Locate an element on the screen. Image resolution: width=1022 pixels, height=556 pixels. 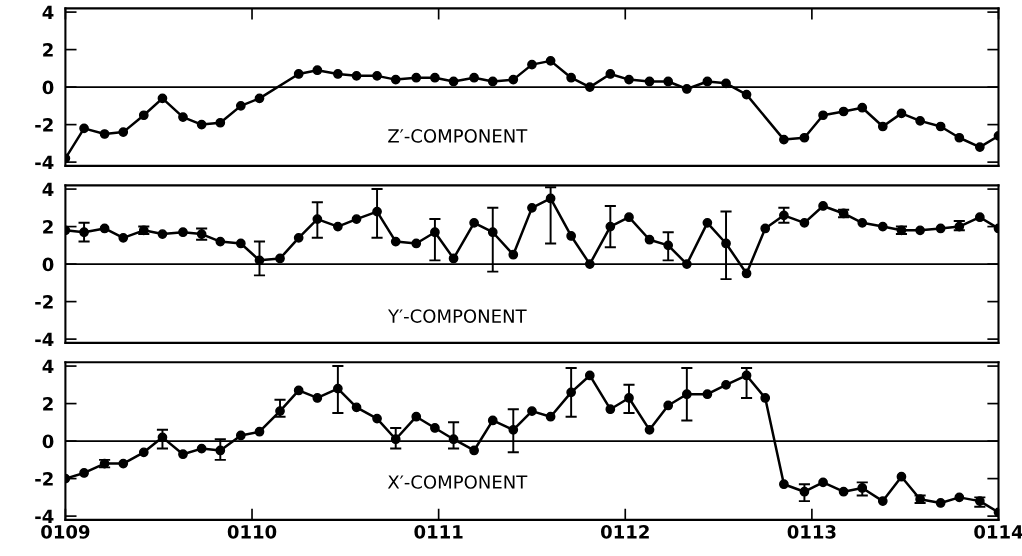
annotation: X′-COMPONENT is located at coordinates (457, 482).